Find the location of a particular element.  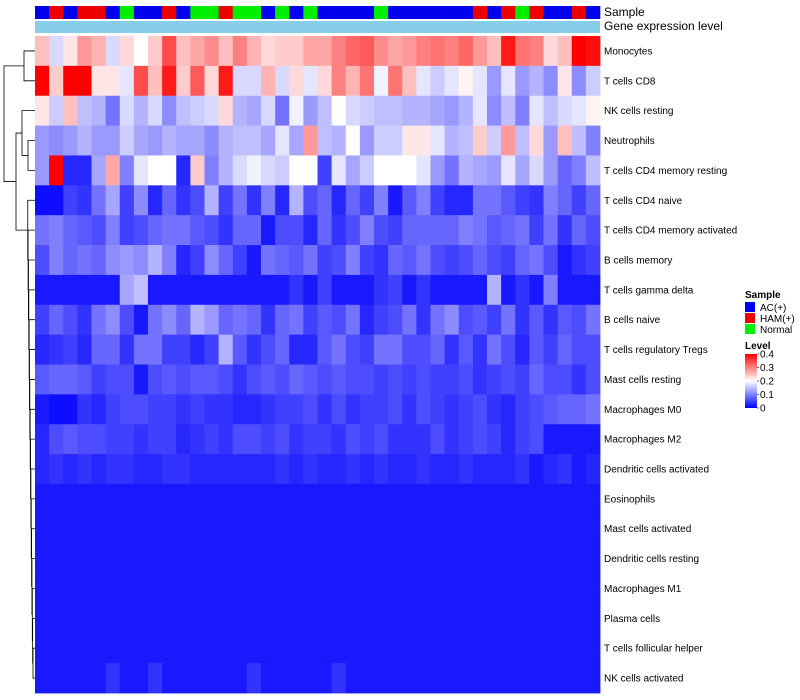

legend-level-title: Level is located at coordinates (758, 346).